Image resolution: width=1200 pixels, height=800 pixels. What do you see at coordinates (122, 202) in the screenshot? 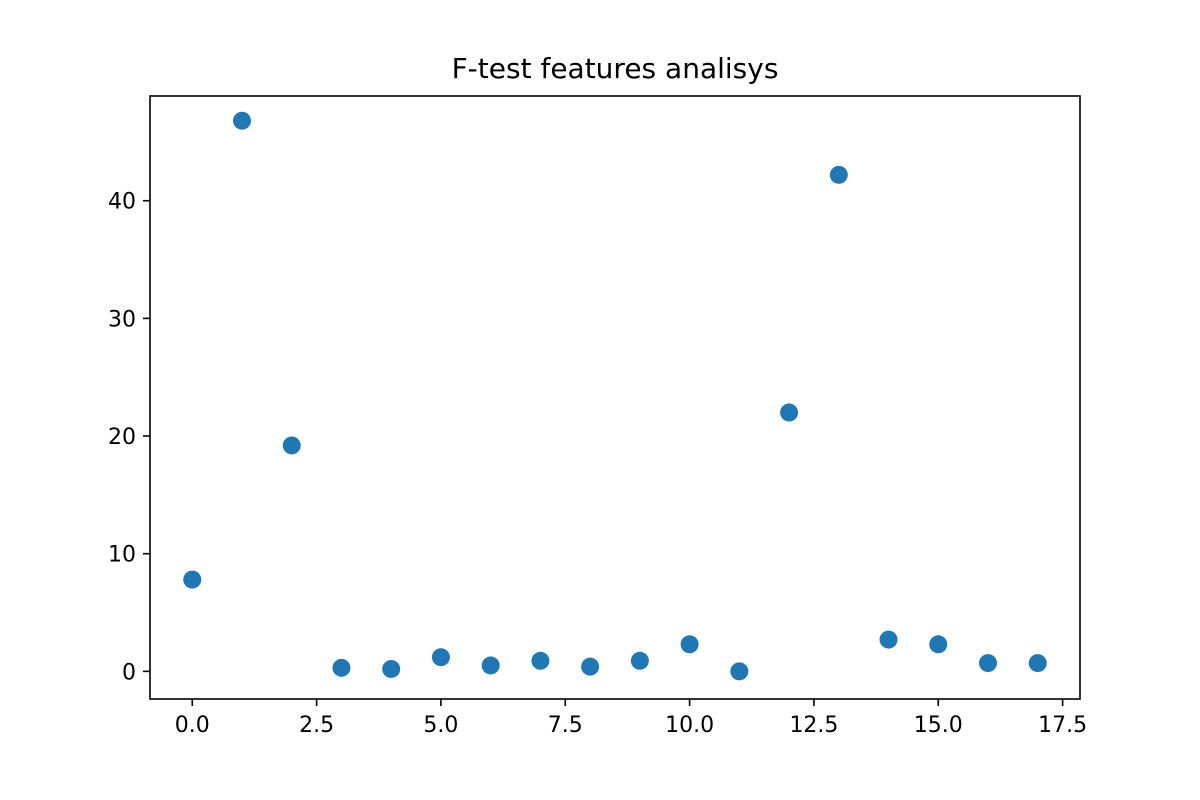
I see `y-tick-label: 40` at bounding box center [122, 202].